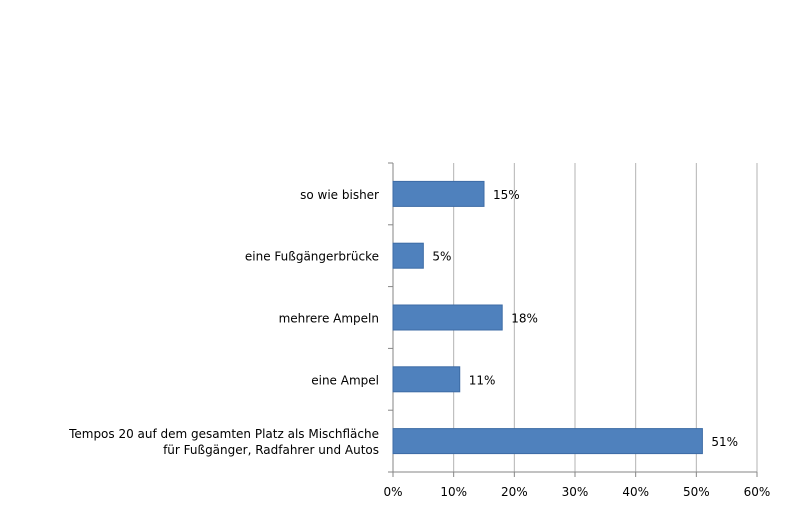  What do you see at coordinates (482, 380) in the screenshot?
I see `data-label: 11%` at bounding box center [482, 380].